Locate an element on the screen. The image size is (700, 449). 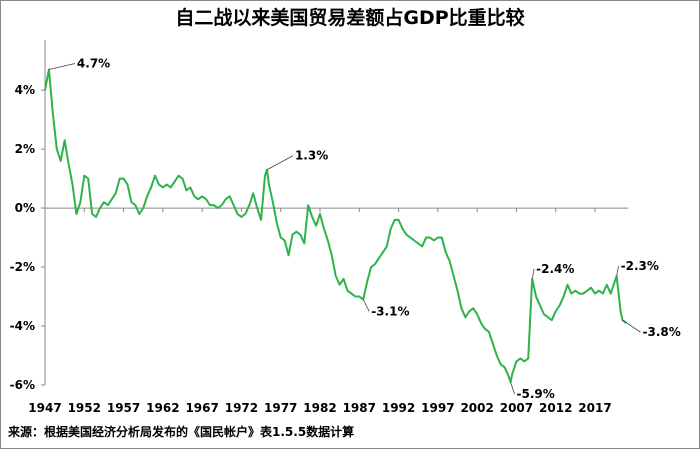
annotation: 4.7% is located at coordinates (93, 63).